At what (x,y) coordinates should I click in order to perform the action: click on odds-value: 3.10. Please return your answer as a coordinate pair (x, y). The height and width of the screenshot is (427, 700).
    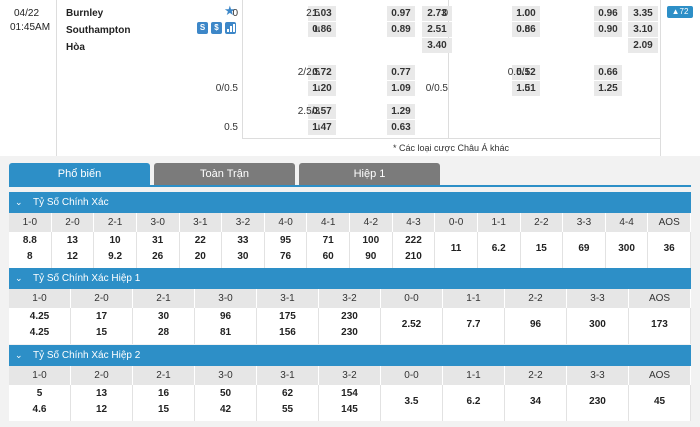
    Looking at the image, I should click on (643, 29).